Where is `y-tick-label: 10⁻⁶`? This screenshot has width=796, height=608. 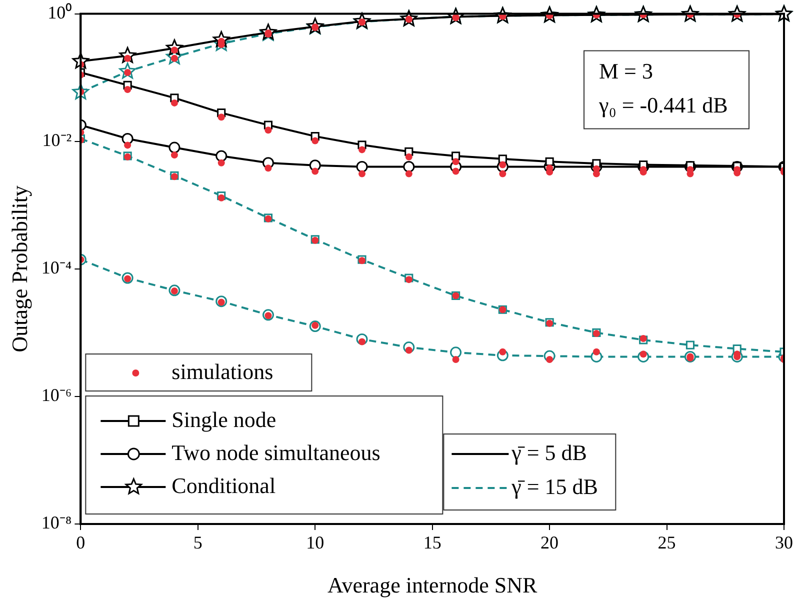 y-tick-label: 10⁻⁶ is located at coordinates (56, 395).